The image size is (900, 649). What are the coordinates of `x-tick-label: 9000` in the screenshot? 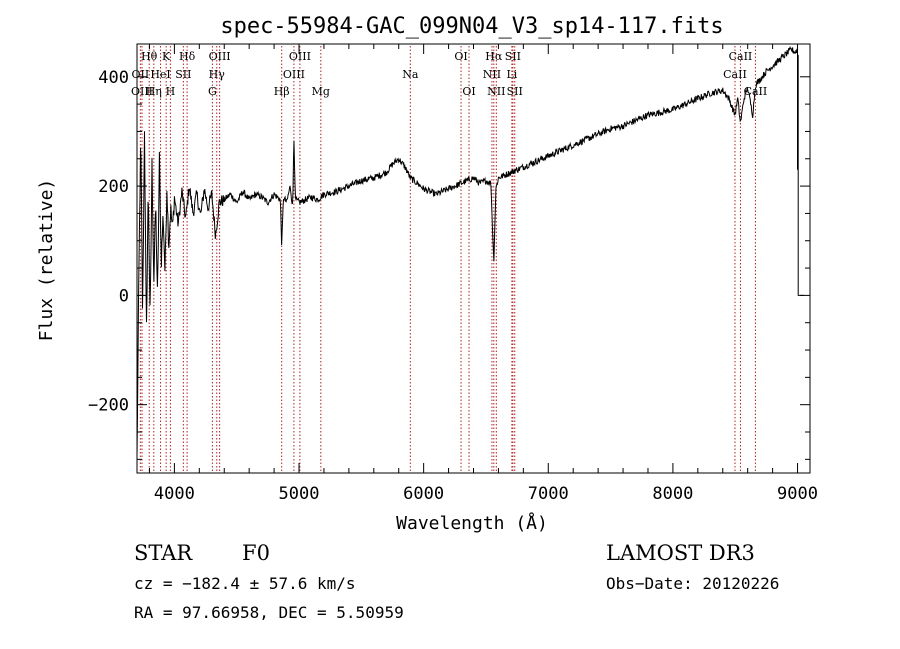 It's located at (797, 494).